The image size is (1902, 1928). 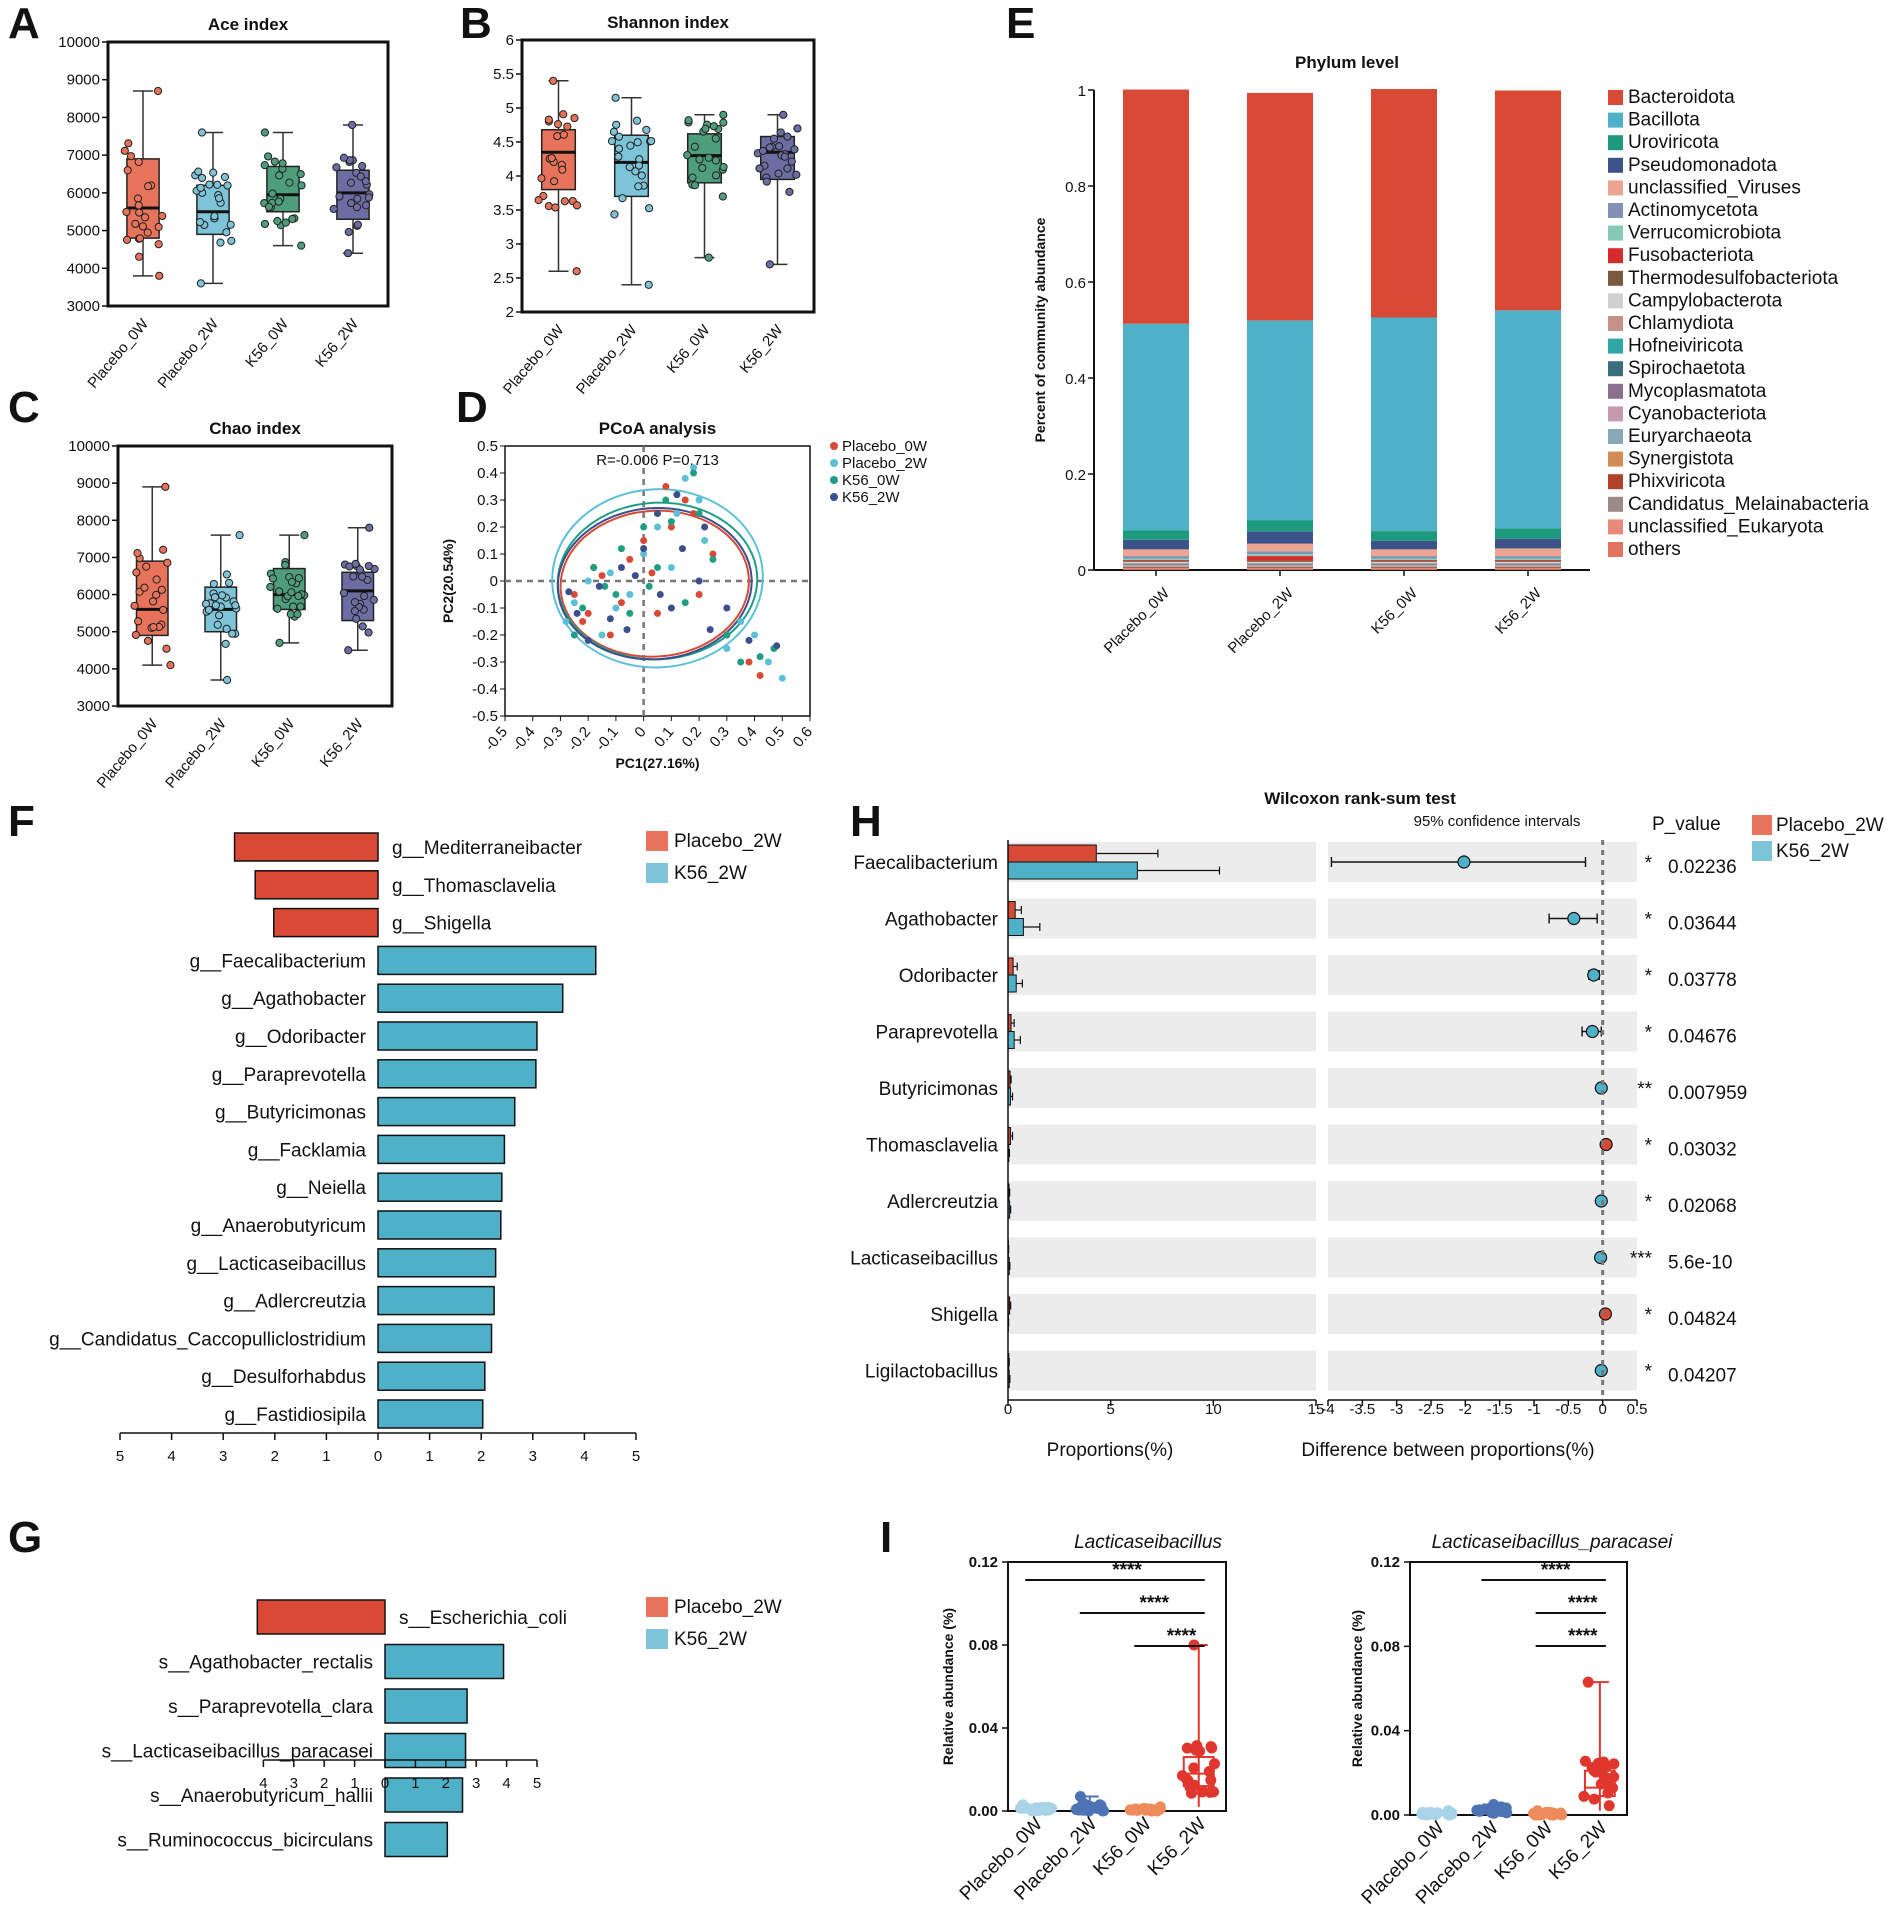 What do you see at coordinates (1154, 1603) in the screenshot?
I see `significance-label: ****` at bounding box center [1154, 1603].